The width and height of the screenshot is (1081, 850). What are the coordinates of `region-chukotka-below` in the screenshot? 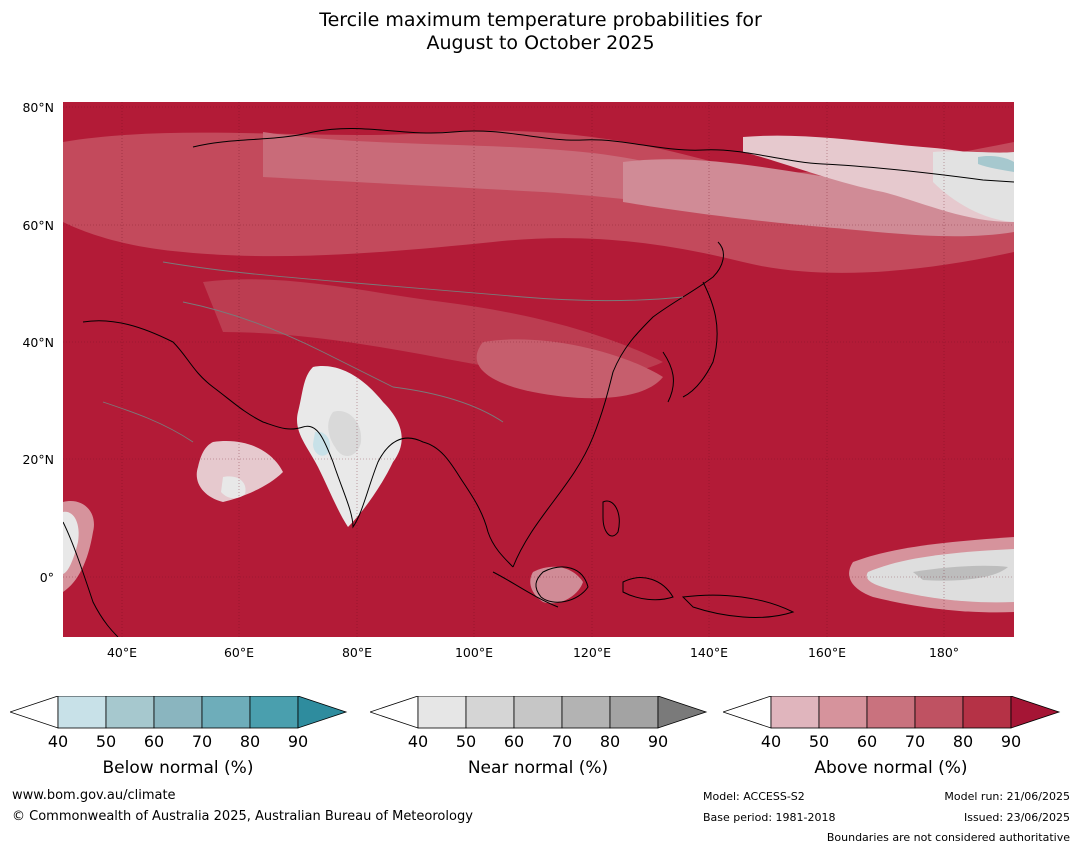 It's located at (996, 163).